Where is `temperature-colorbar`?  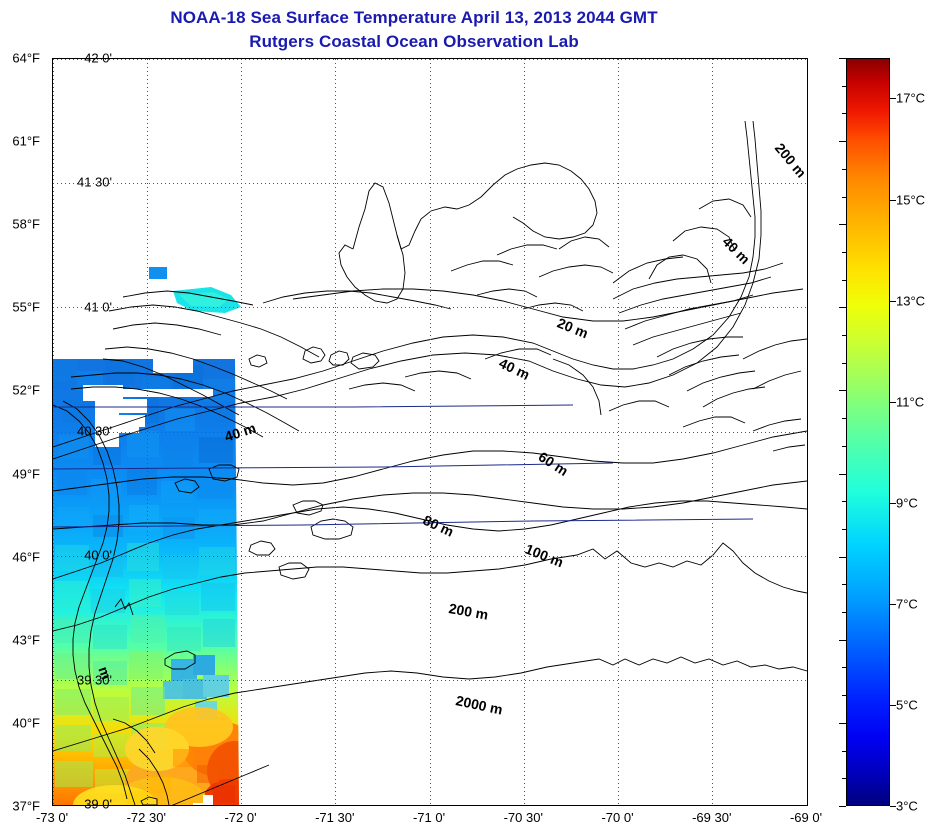 temperature-colorbar is located at coordinates (868, 432).